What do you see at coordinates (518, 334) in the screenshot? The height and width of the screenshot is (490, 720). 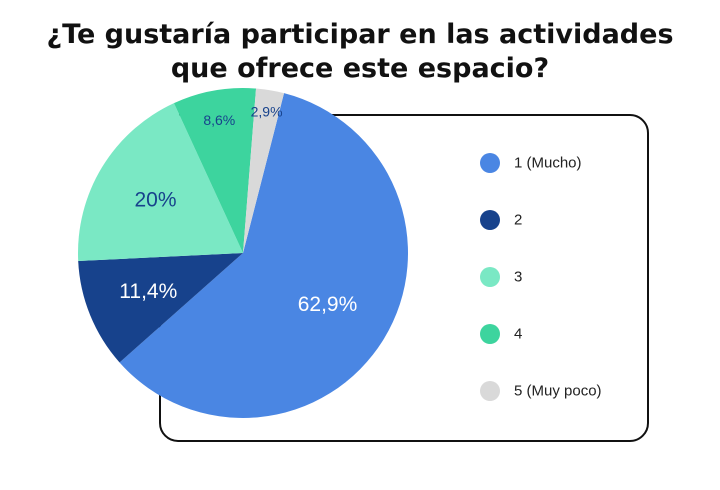 I see `legend-label-4: 4` at bounding box center [518, 334].